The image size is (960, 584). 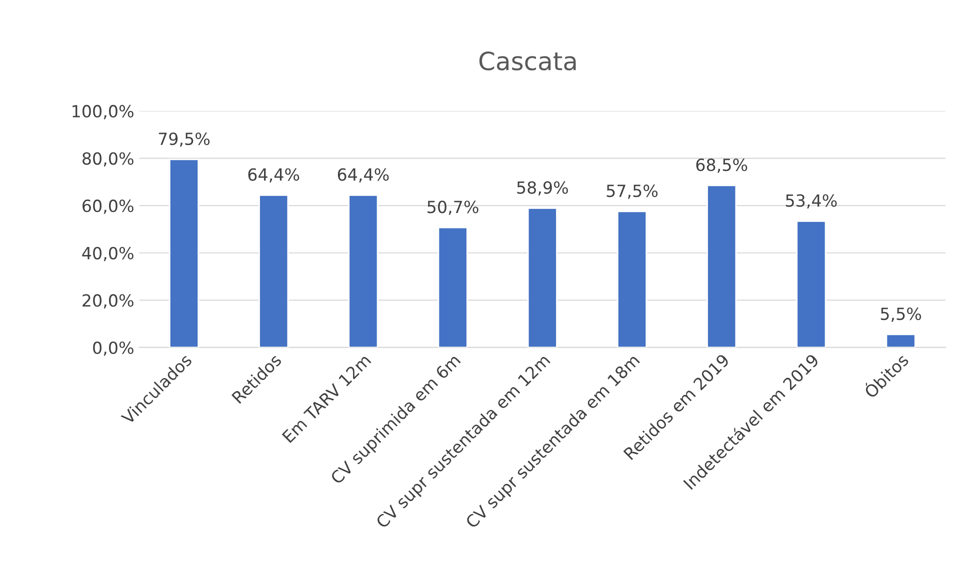 I want to click on chart-title: Cascata, so click(x=527, y=61).